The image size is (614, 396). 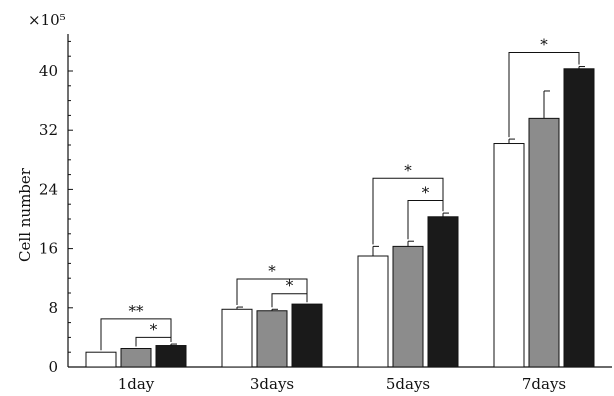 I want to click on x-tick-label: 3days, so click(x=272, y=384).